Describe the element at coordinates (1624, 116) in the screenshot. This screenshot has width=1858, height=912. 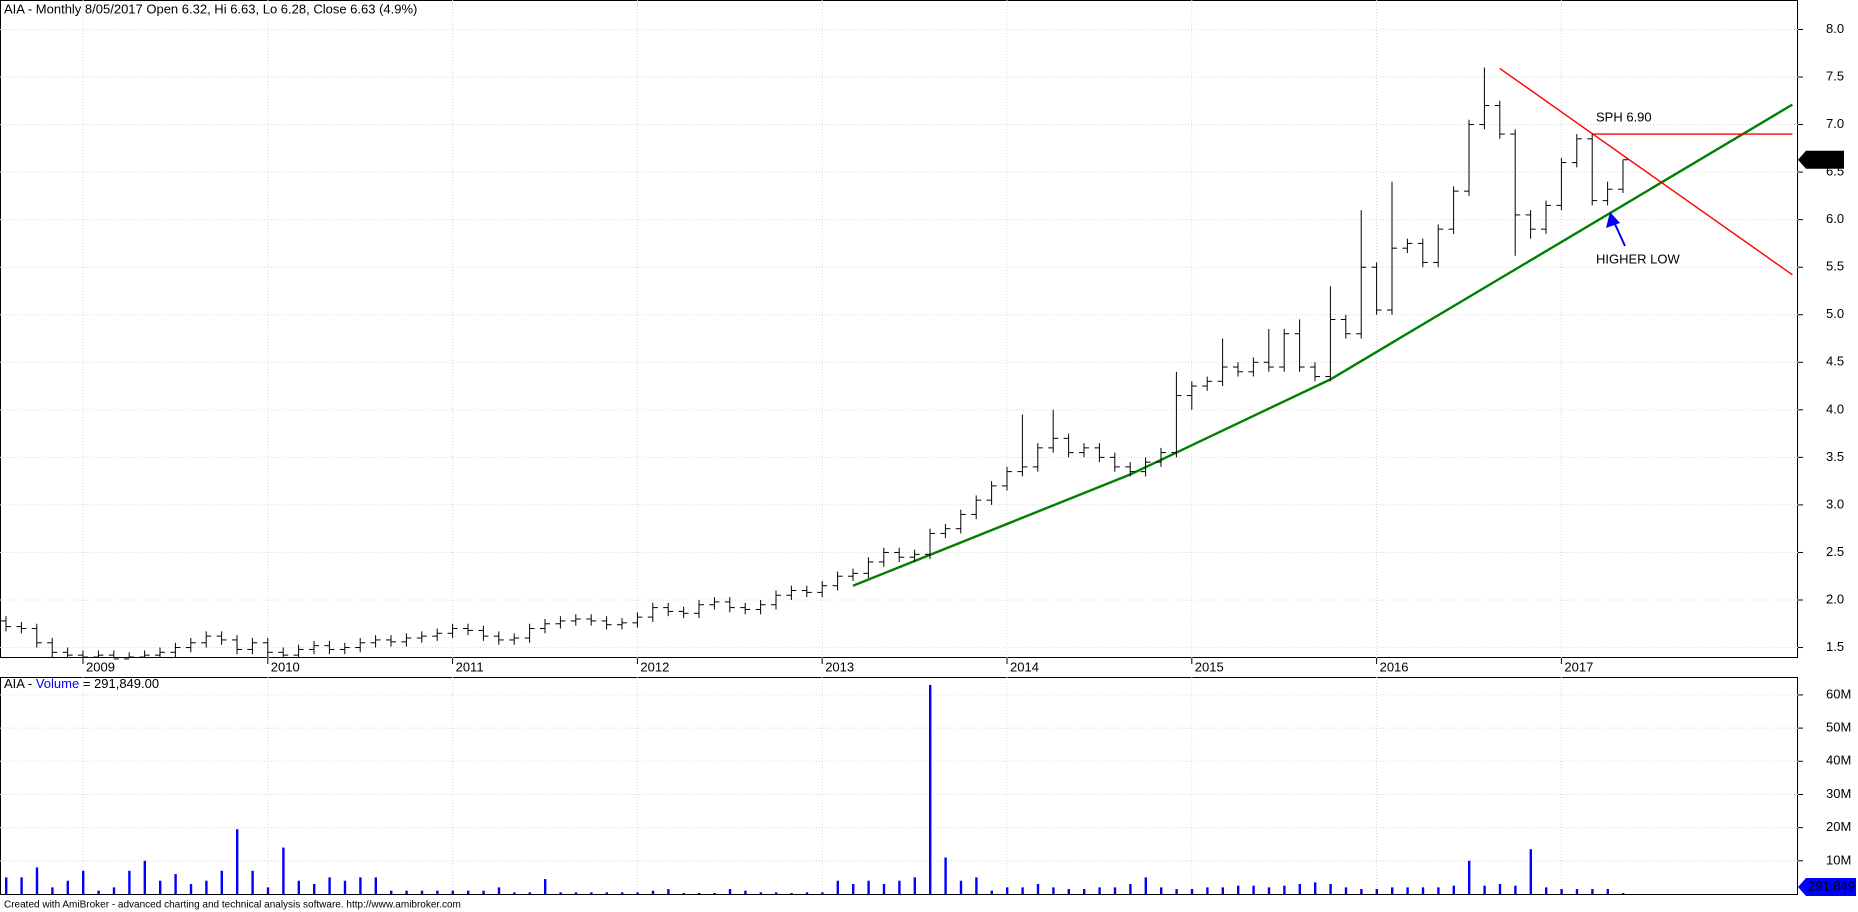
I see `annotation: SPH 6.90` at that location.